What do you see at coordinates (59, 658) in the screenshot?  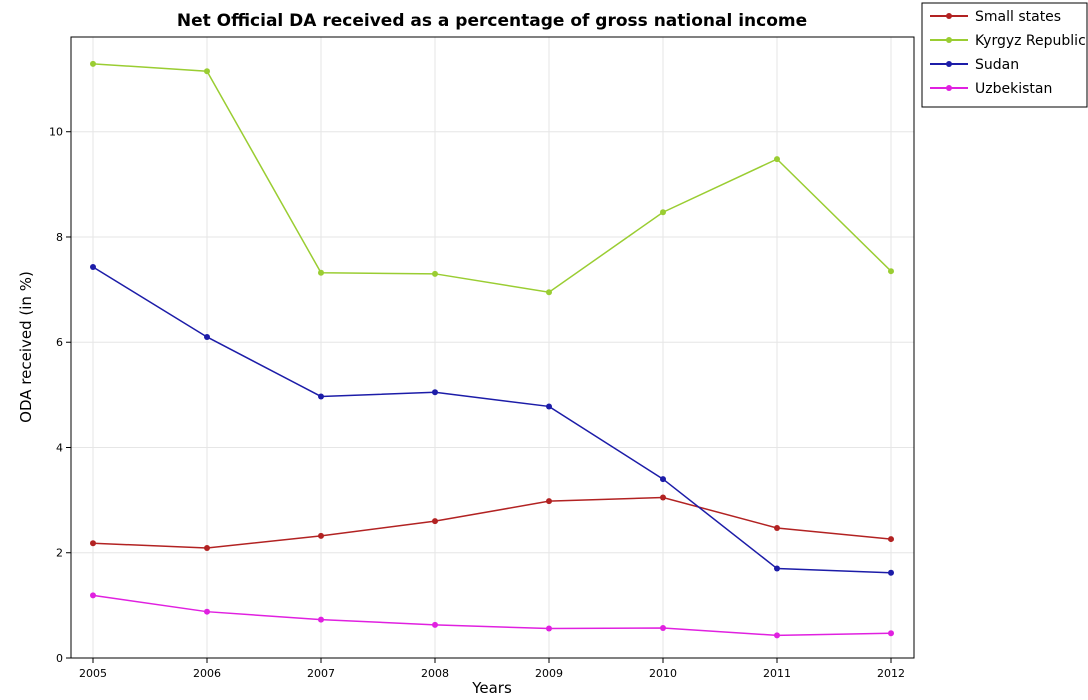 I see `y-tick-label: 0` at bounding box center [59, 658].